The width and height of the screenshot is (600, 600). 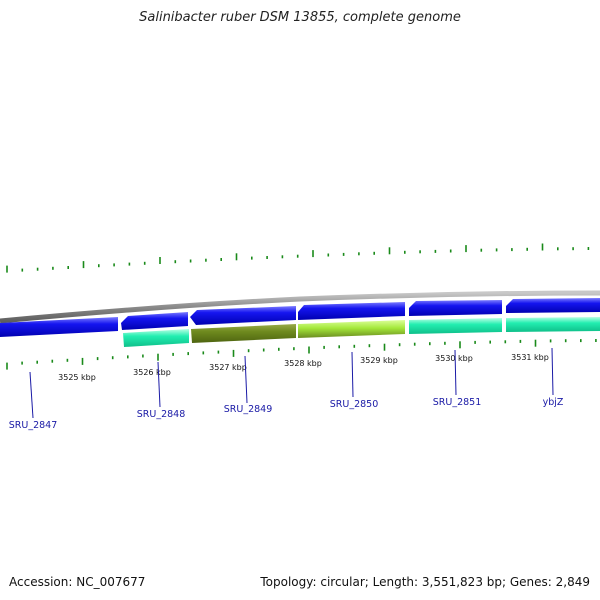 I want to click on kbp-label: 3531 kbp, so click(x=530, y=357).